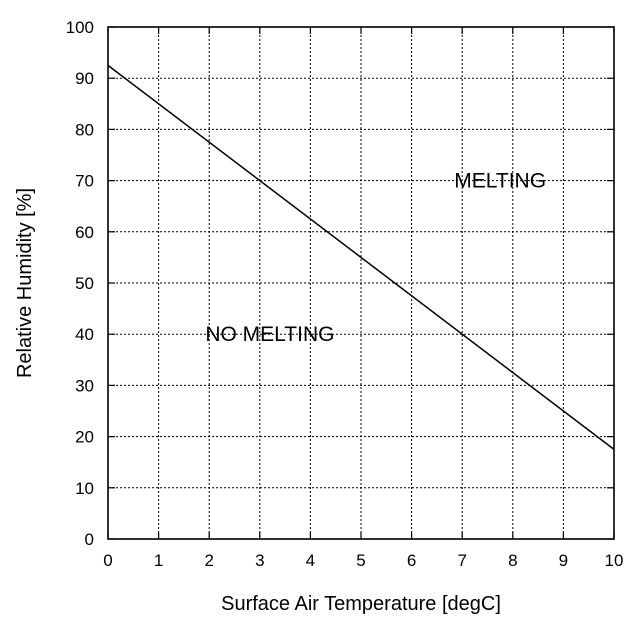 The width and height of the screenshot is (634, 617). Describe the element at coordinates (84, 488) in the screenshot. I see `y-tick-label: 10` at that location.